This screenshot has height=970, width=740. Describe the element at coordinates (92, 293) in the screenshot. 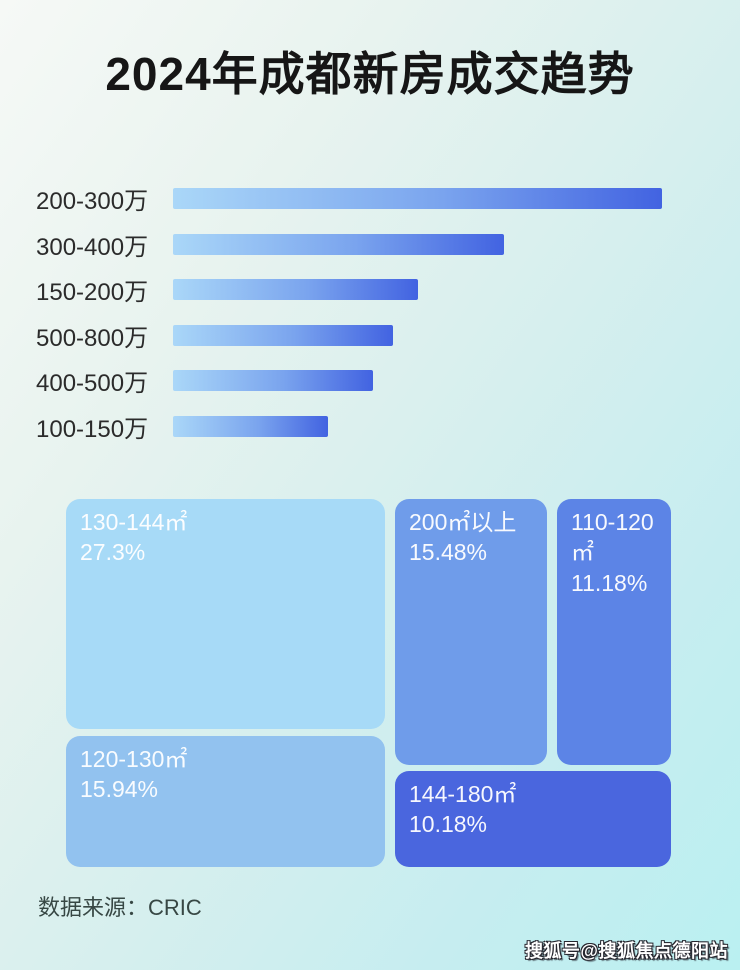

I see `bar-label: 150-200万` at that location.